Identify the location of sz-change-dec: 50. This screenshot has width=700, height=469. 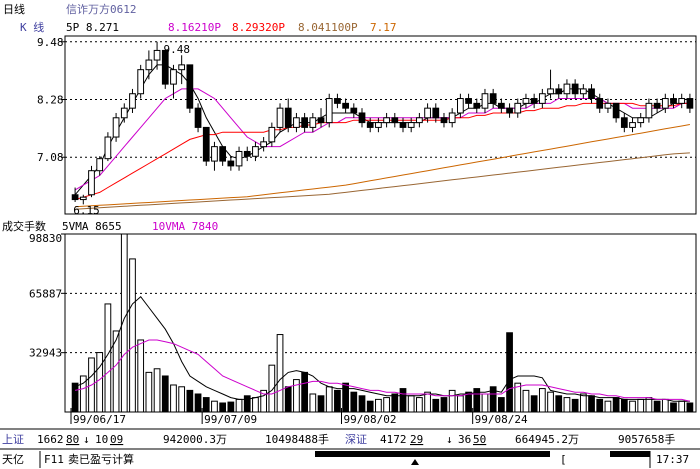
(479, 439).